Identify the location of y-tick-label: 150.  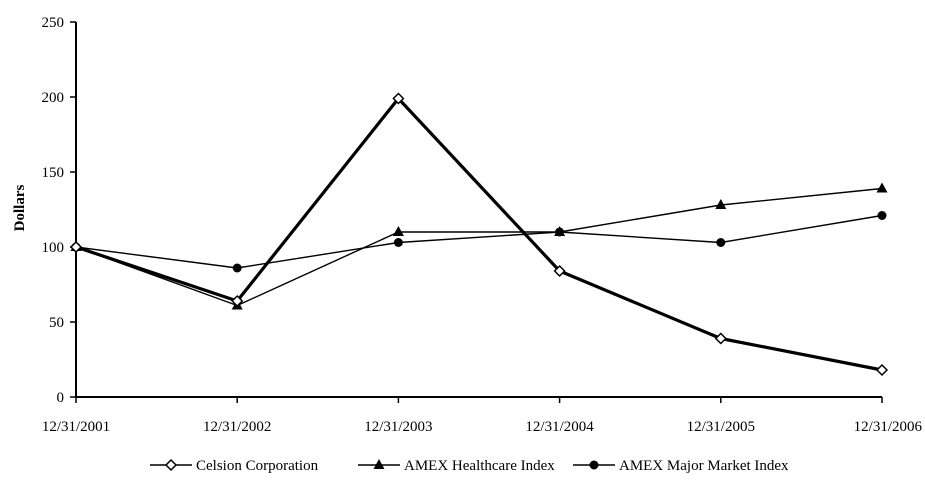
(53, 173).